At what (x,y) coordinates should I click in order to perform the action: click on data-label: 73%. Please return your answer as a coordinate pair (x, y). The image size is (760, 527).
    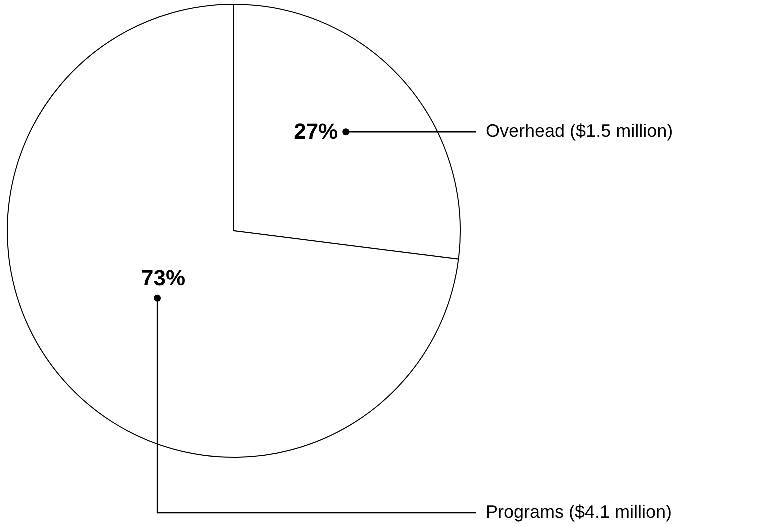
    Looking at the image, I should click on (164, 277).